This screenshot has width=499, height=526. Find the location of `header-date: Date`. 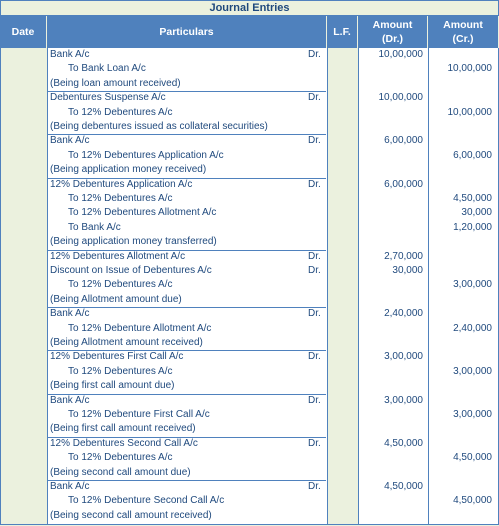

header-date: Date is located at coordinates (23, 32).